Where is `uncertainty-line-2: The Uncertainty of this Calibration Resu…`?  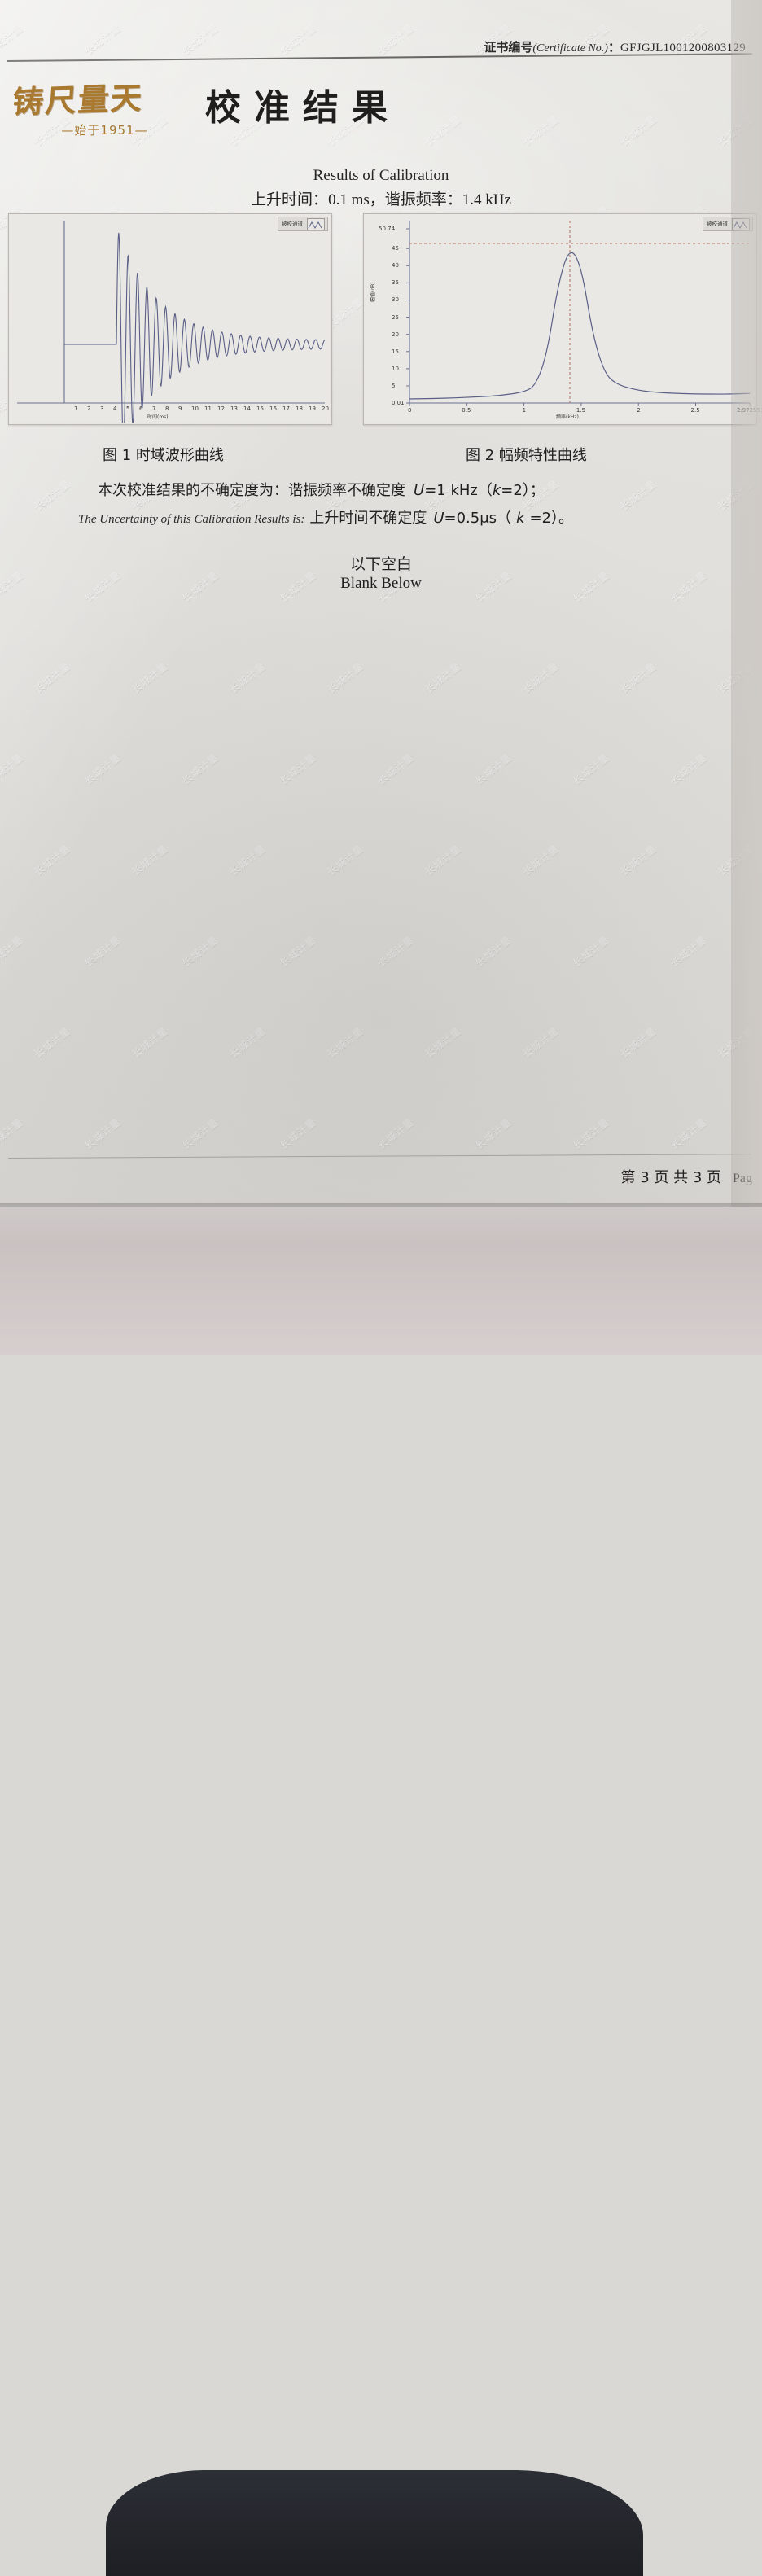 uncertainty-line-2: The Uncertainty of this Calibration Resu… is located at coordinates (387, 517).